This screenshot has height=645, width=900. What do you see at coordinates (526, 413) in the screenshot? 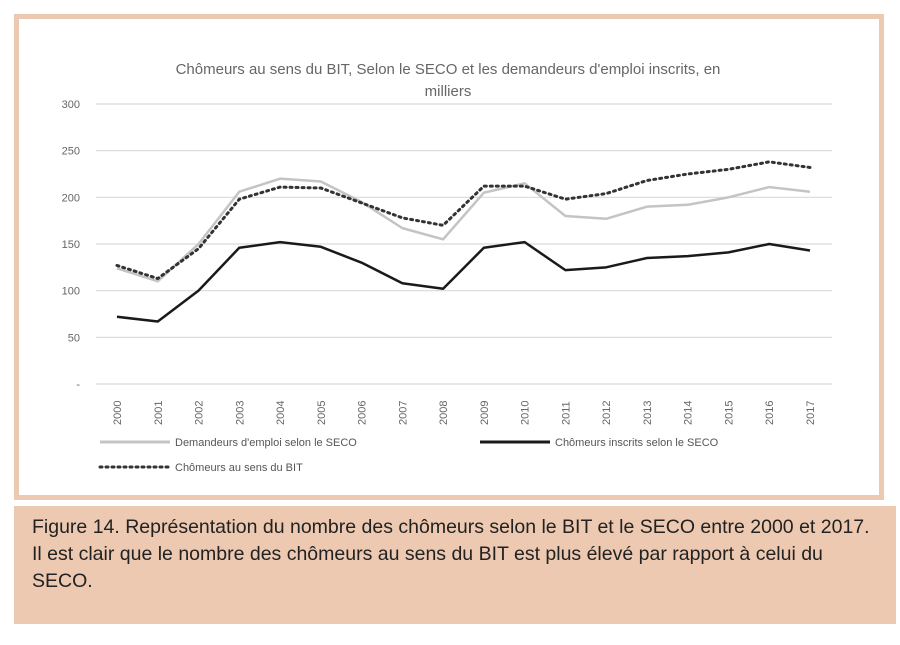
I see `x-tick-label: 2010` at bounding box center [526, 413].